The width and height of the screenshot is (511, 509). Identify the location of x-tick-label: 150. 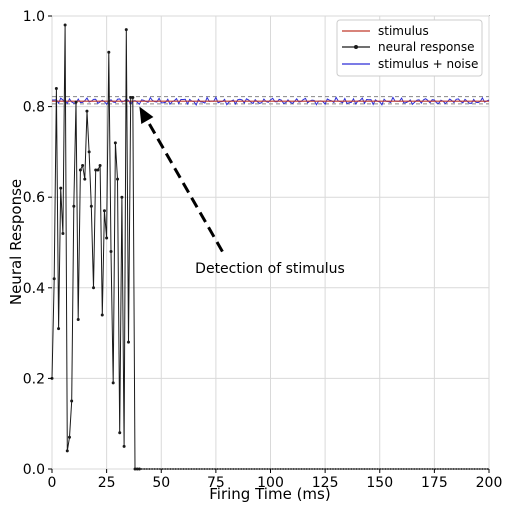
(379, 483).